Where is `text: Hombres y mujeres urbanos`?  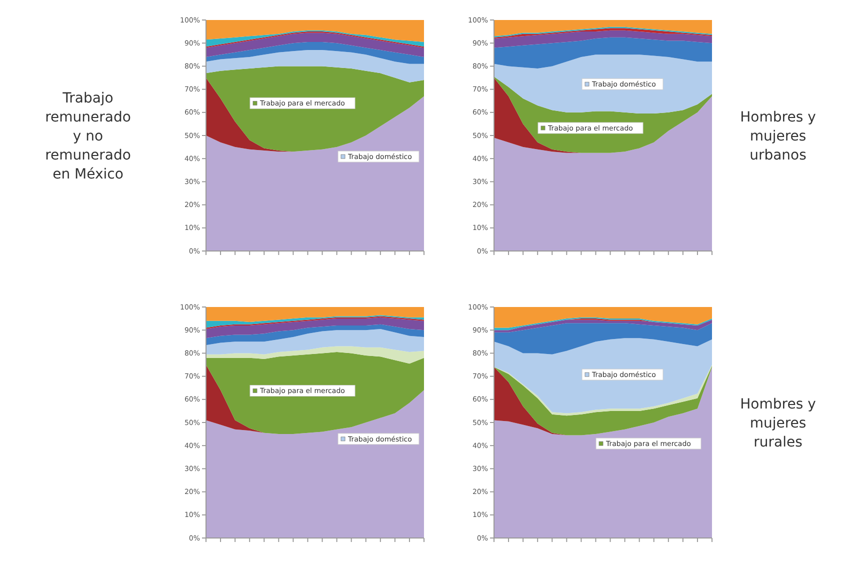 text: Hombres y mujeres urbanos is located at coordinates (778, 136).